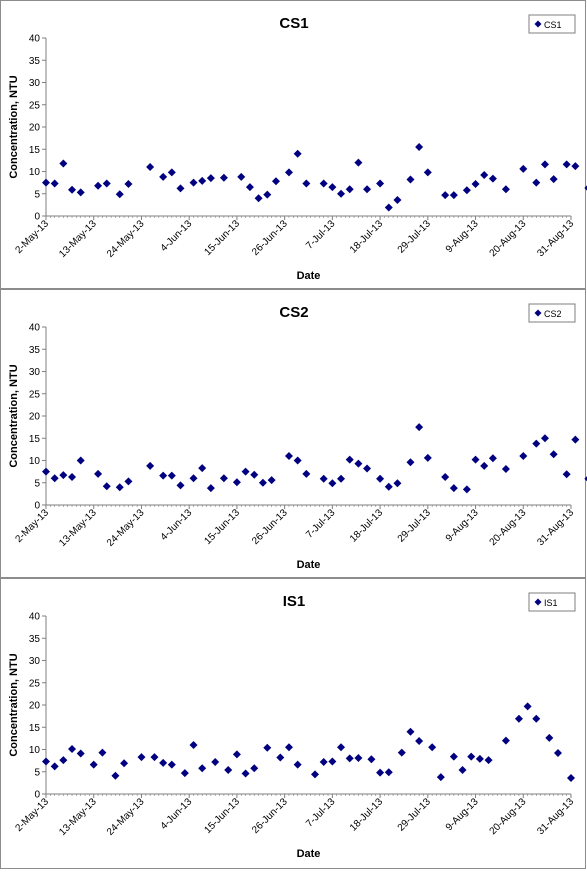 The height and width of the screenshot is (873, 587). I want to click on x-tick-label: 24-May-13, so click(126, 817).